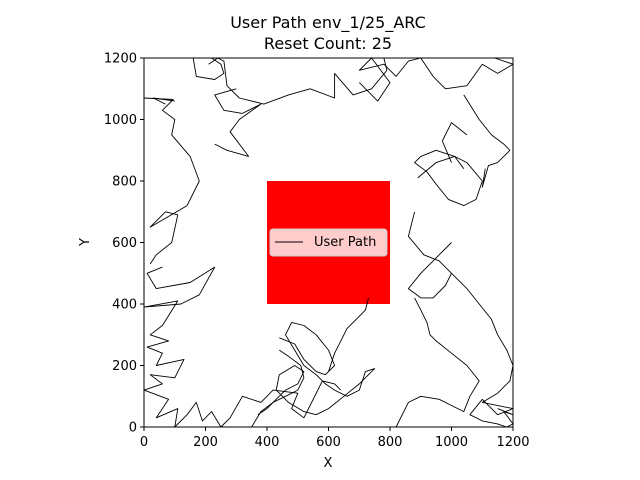 The width and height of the screenshot is (640, 480). I want to click on y-tick-label: 600, so click(124, 243).